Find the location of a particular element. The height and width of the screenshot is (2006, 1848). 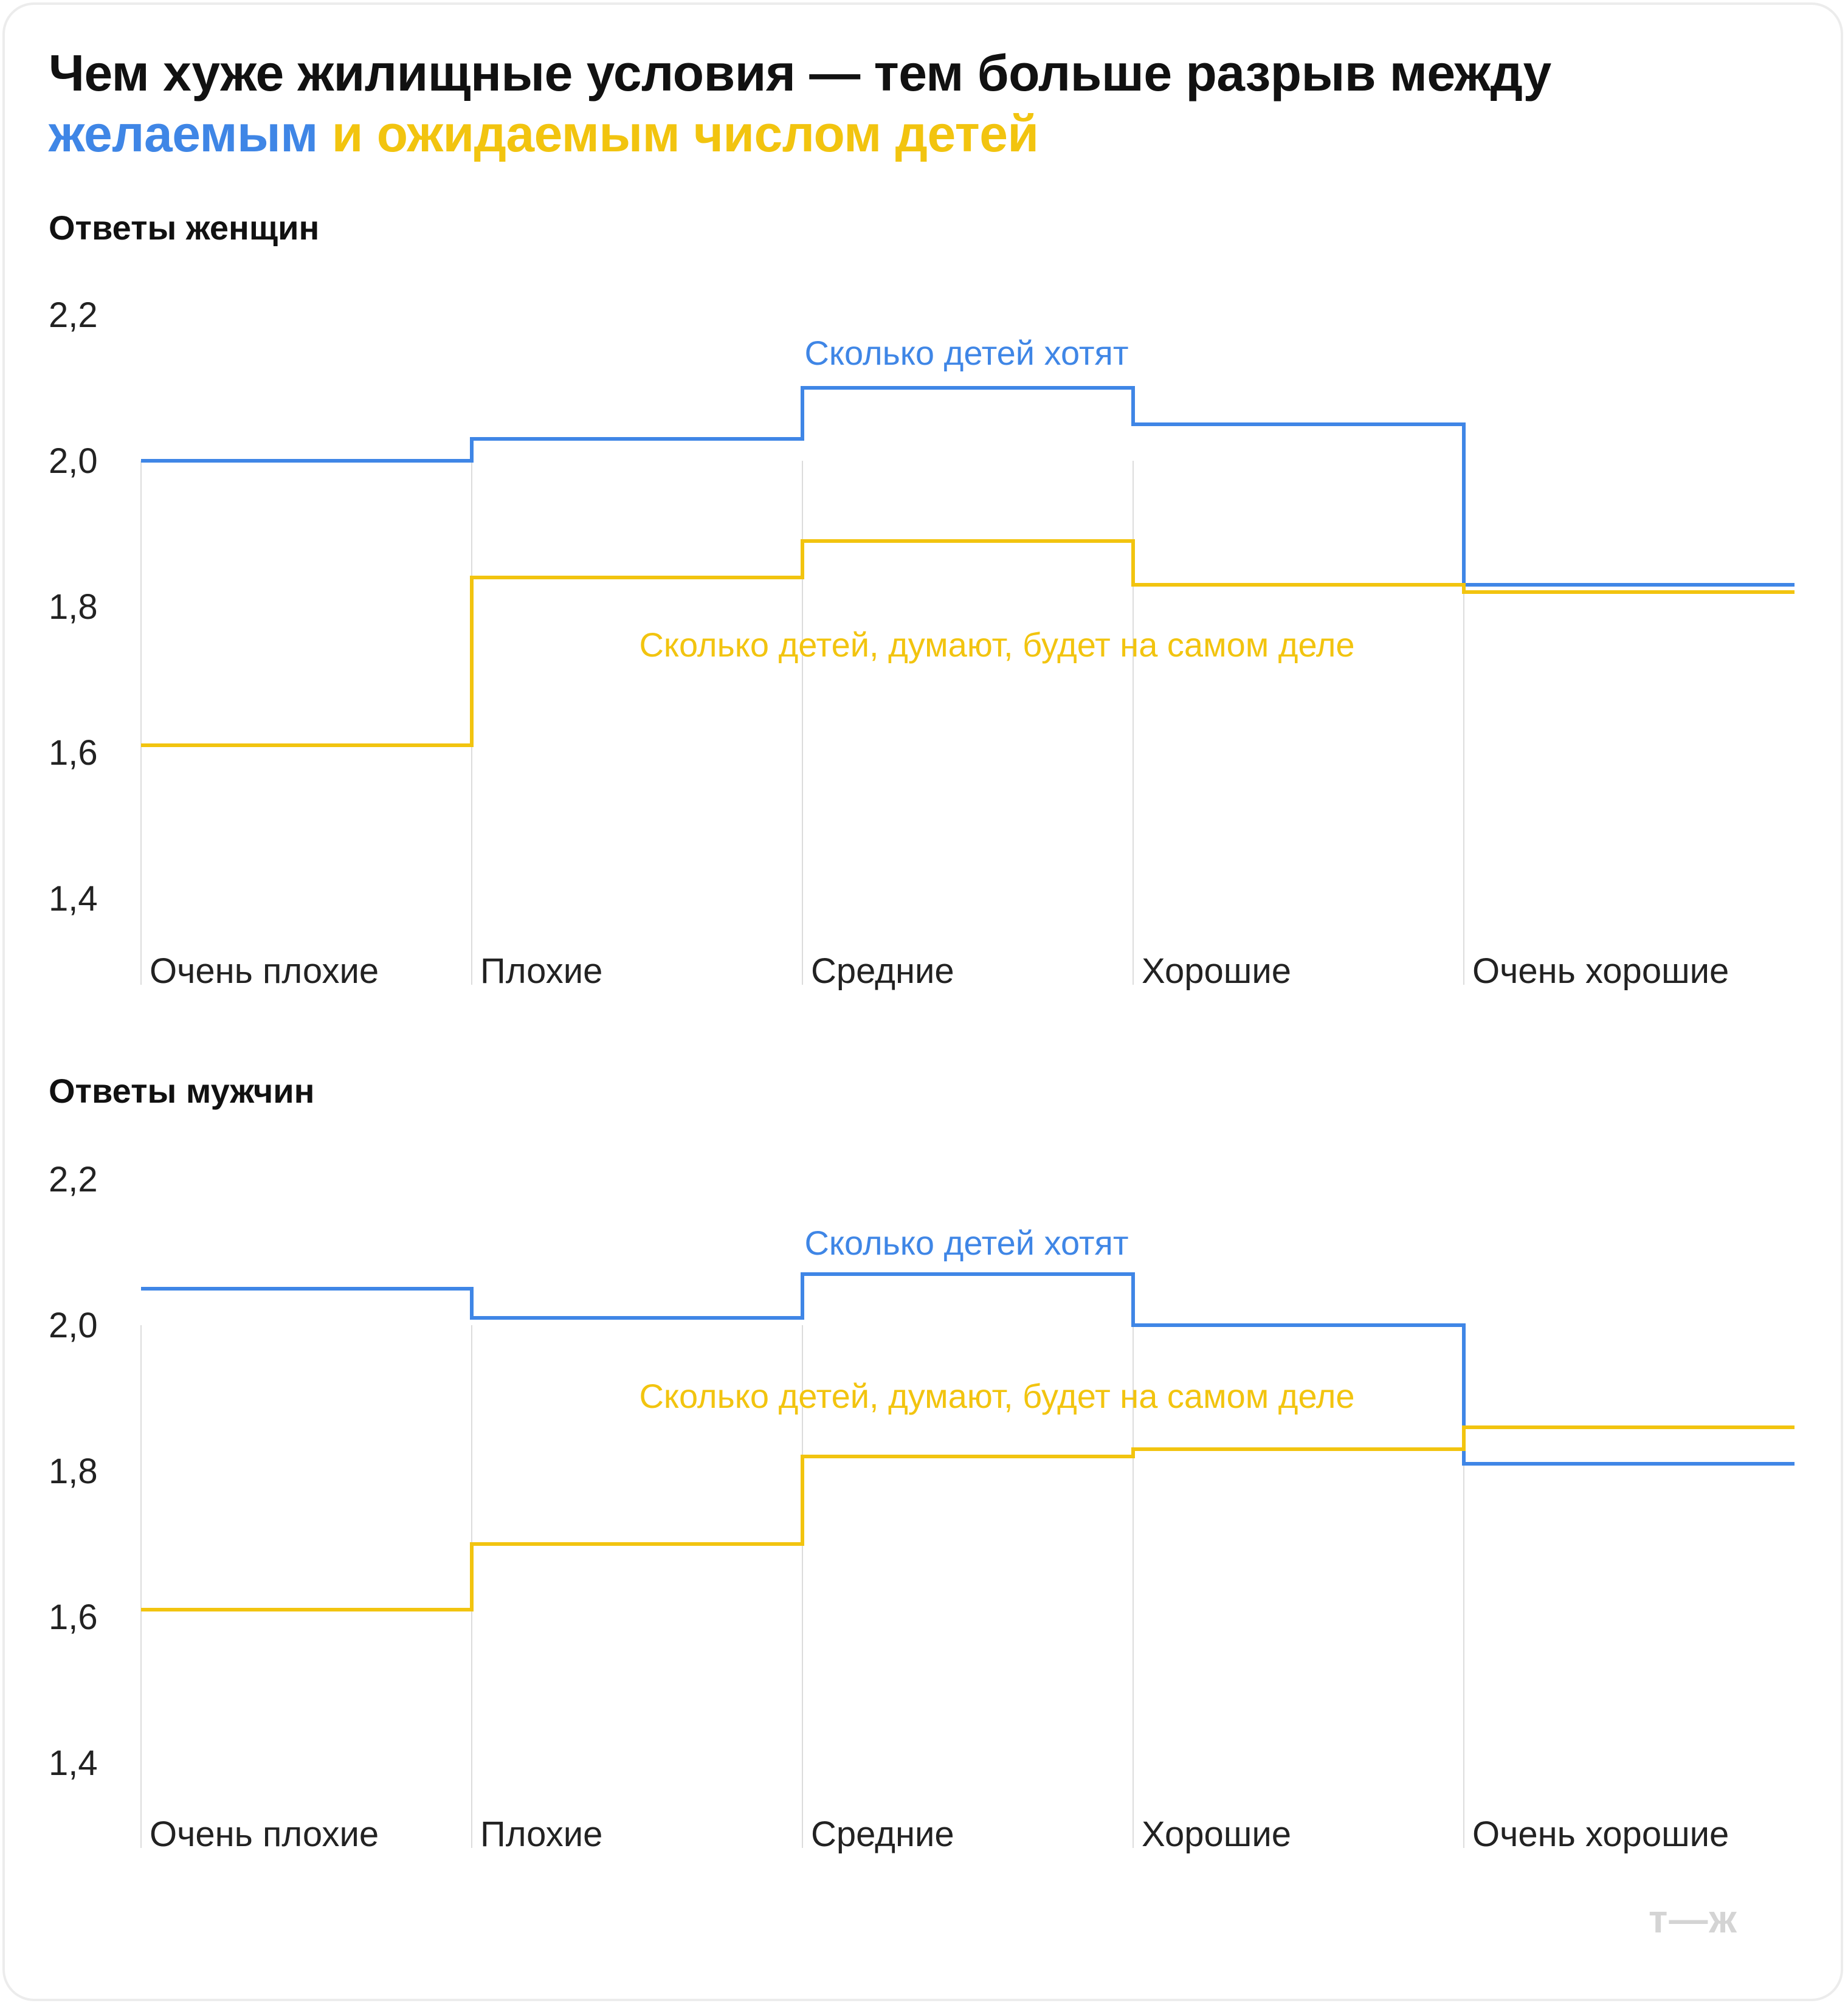

men-y-tick-label: 1,6 is located at coordinates (73, 1618).